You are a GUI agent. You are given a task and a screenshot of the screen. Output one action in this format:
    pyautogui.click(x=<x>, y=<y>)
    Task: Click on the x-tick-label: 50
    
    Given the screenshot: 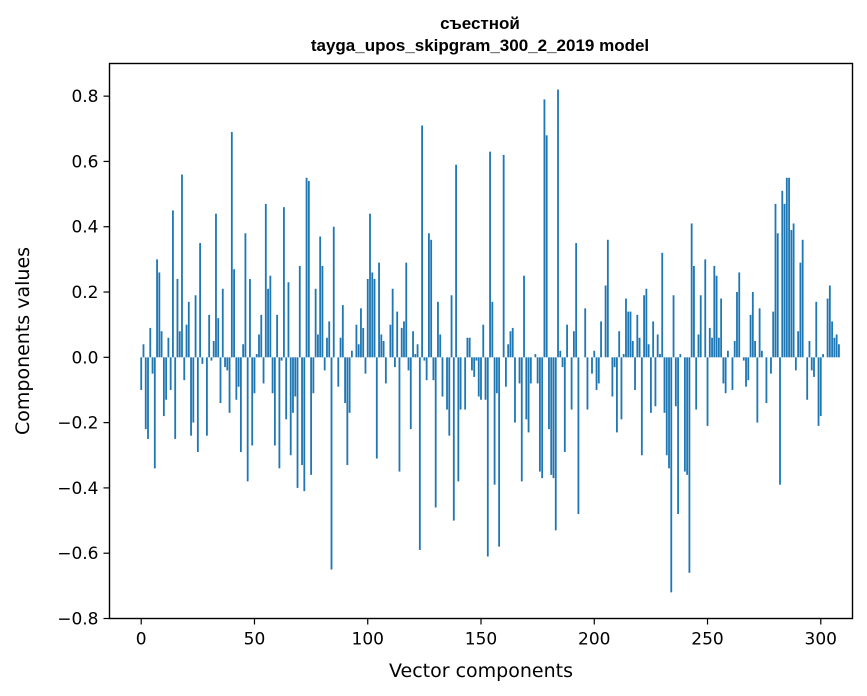 What is the action you would take?
    pyautogui.click(x=255, y=640)
    